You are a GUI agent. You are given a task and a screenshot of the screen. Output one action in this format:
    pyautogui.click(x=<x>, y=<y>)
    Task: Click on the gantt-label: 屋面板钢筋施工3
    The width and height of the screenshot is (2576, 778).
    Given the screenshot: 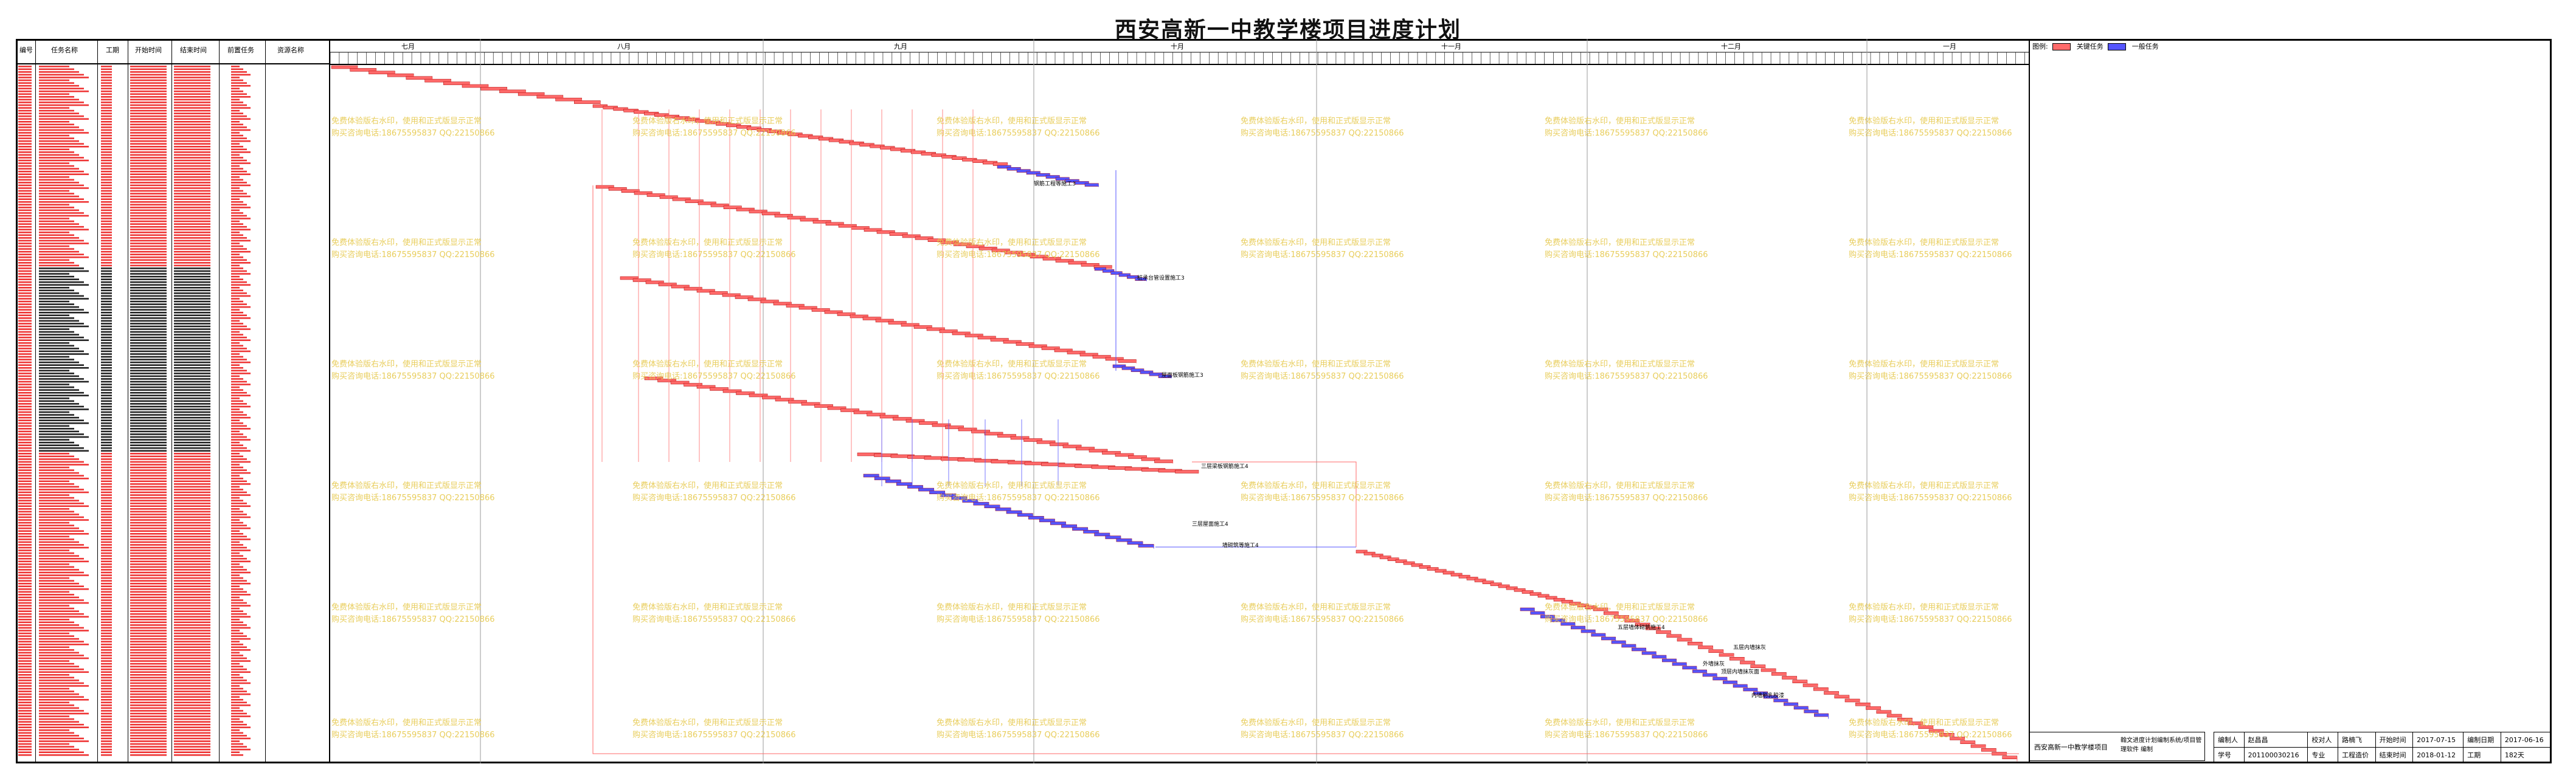 What is the action you would take?
    pyautogui.click(x=1182, y=376)
    